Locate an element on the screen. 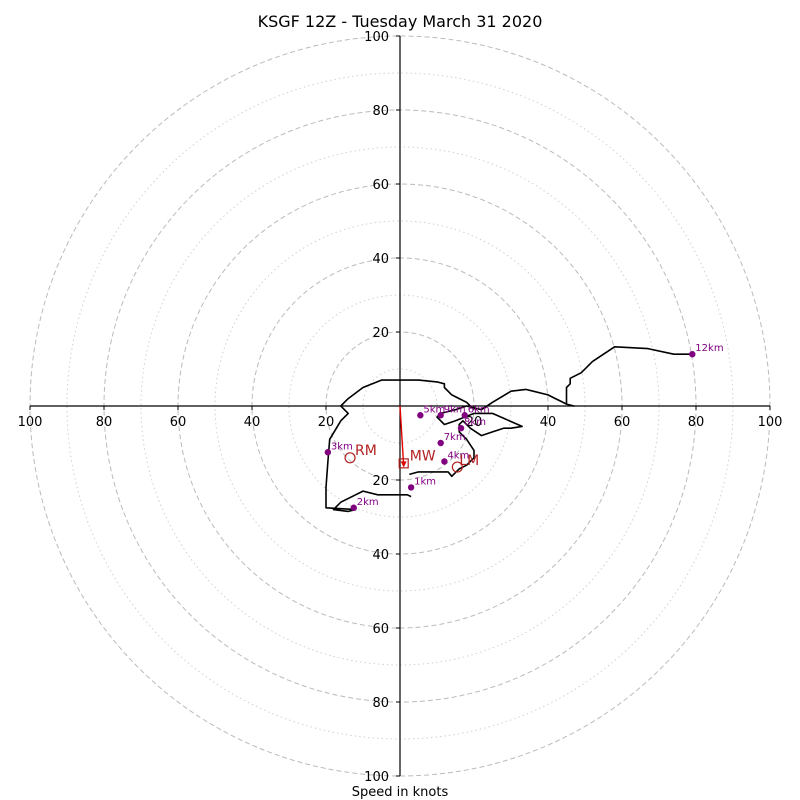  height-markers: 1km 2km 3km 4km 5km 6km 7km 8km 9km 12km is located at coordinates (524, 427).